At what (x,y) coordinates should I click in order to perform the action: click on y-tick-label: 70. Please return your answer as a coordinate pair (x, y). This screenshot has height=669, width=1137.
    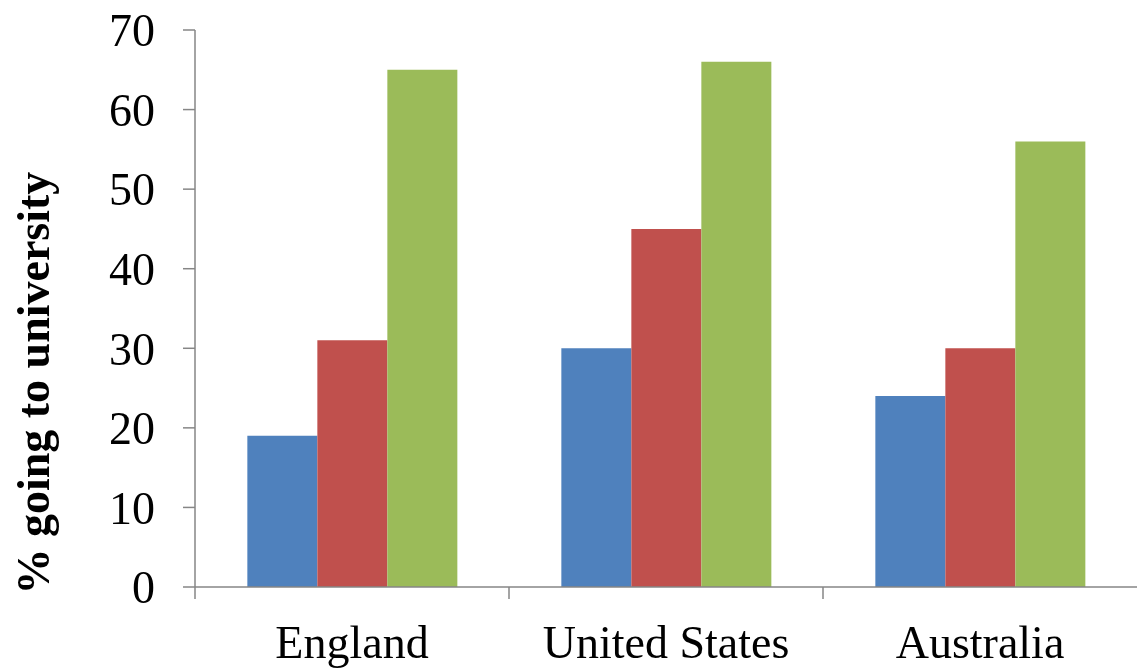
    Looking at the image, I should click on (132, 31).